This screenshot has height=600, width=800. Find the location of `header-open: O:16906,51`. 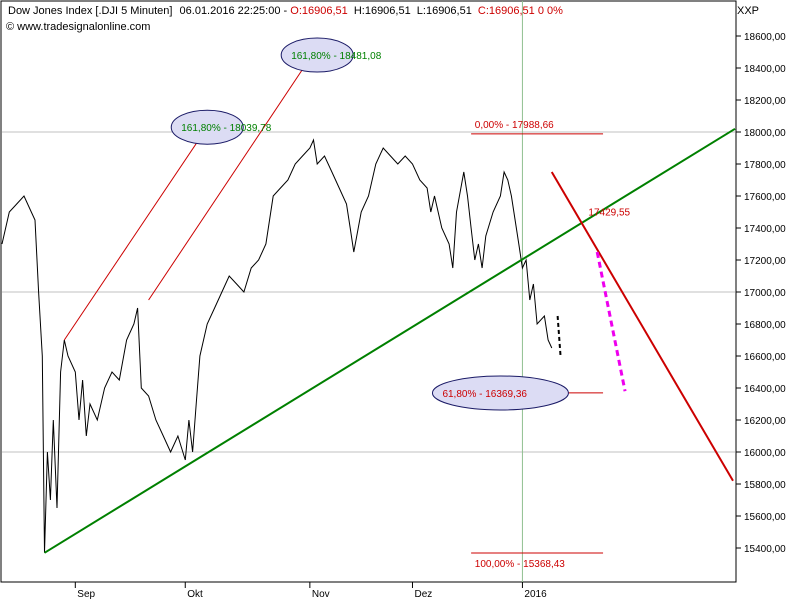

header-open: O:16906,51 is located at coordinates (319, 11).